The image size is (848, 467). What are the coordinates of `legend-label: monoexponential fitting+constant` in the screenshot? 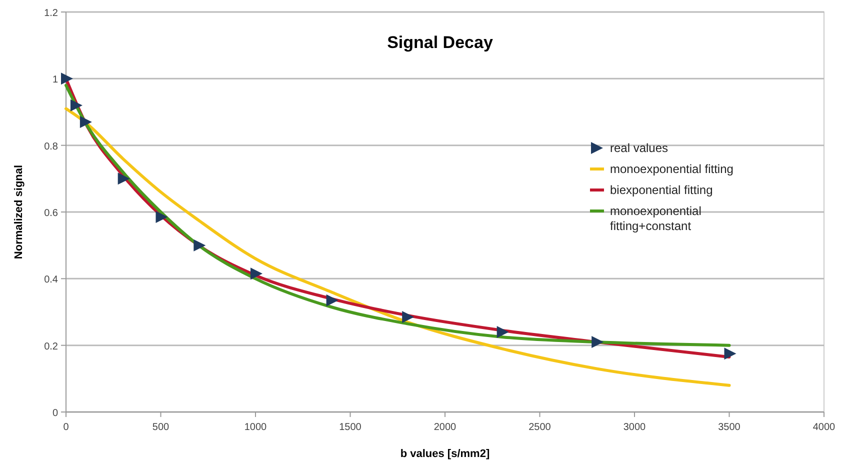 It's located at (656, 218).